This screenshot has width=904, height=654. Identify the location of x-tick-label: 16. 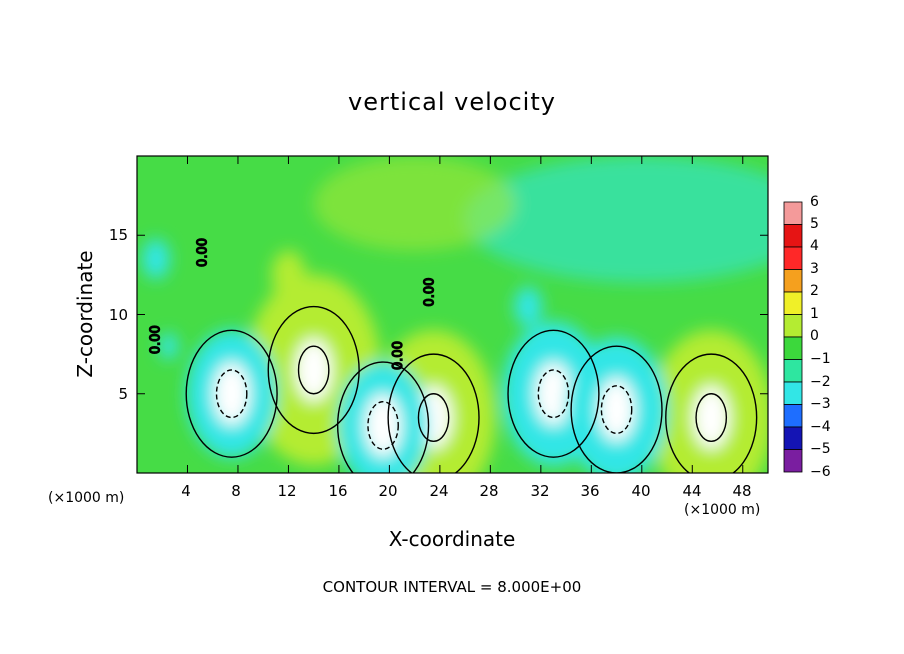
(338, 491).